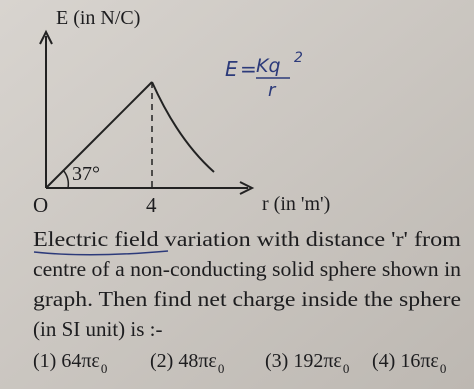  What do you see at coordinates (247, 188) in the screenshot?
I see `x-arrow` at bounding box center [247, 188].